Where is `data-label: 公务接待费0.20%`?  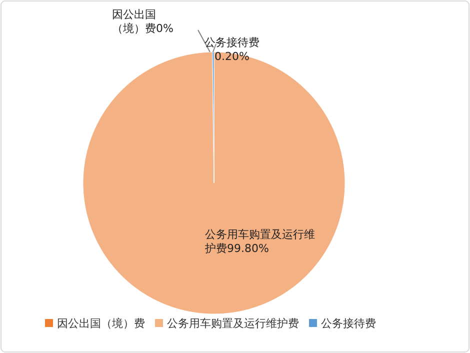 data-label: 公务接待费0.20% is located at coordinates (232, 49).